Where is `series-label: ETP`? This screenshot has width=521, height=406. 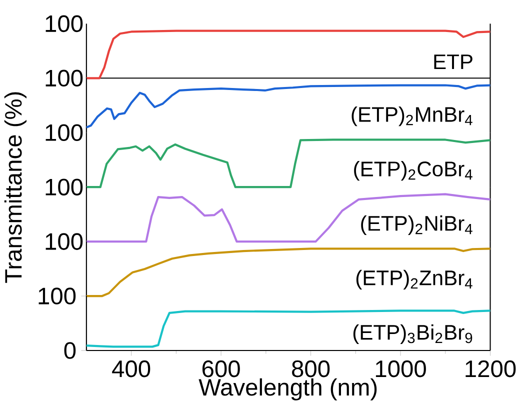
series-label: ETP is located at coordinates (453, 62).